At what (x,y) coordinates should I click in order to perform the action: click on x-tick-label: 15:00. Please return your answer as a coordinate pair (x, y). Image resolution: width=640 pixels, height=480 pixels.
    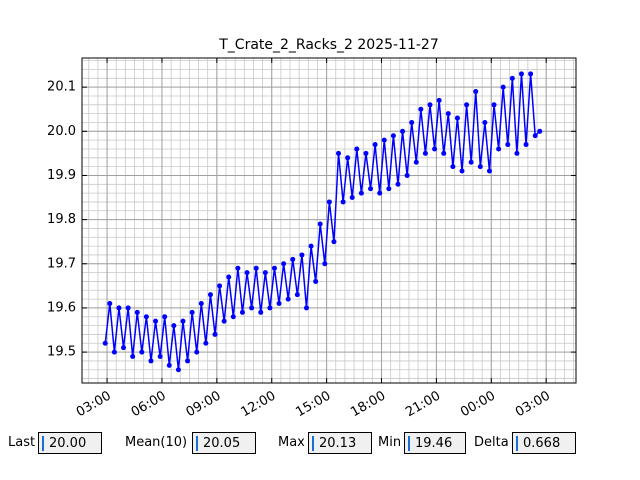
    Looking at the image, I should click on (313, 405).